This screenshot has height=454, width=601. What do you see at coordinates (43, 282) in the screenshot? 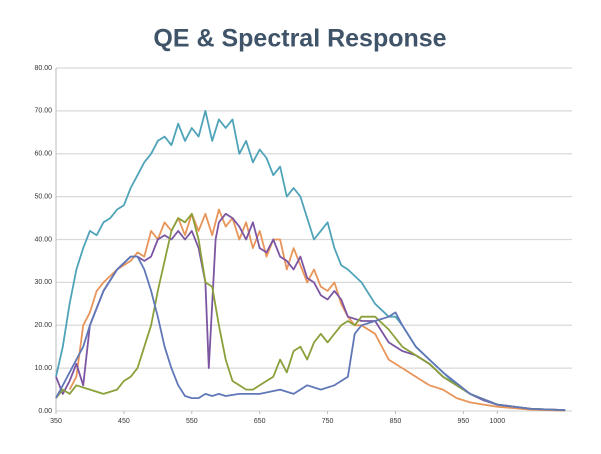
I see `y-tick-label: 30.00` at bounding box center [43, 282].